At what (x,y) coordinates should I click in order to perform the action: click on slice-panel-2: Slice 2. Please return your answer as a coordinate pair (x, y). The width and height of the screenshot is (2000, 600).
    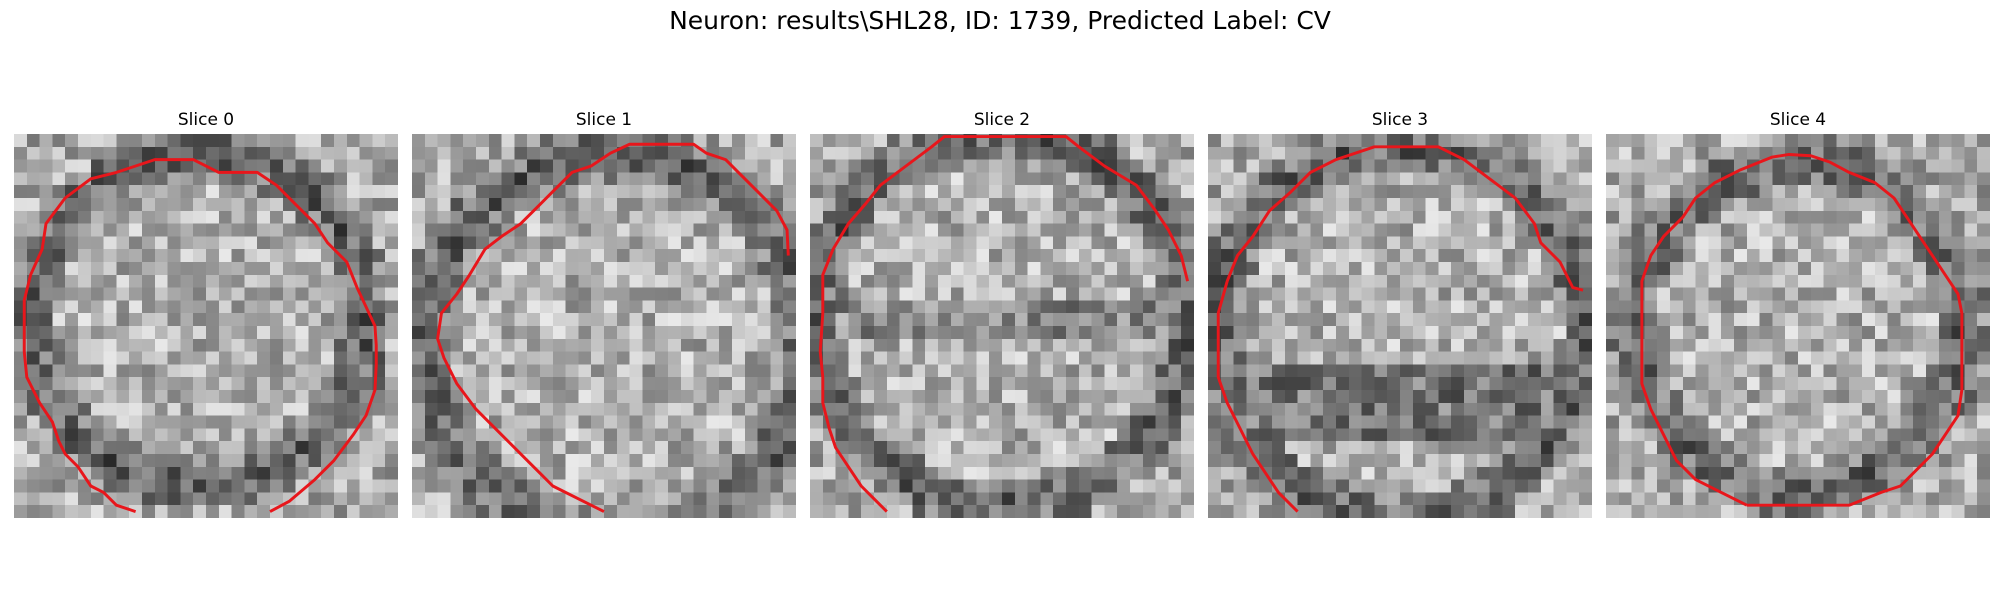
    Looking at the image, I should click on (1002, 313).